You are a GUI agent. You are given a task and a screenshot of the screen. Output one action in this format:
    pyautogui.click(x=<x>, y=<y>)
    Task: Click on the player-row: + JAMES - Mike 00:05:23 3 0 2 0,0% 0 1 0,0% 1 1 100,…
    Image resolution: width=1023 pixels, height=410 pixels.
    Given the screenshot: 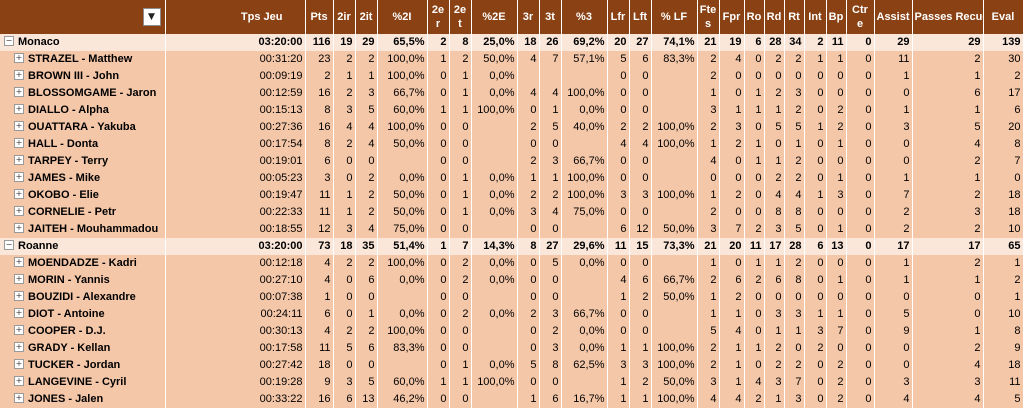 What is the action you would take?
    pyautogui.click(x=511, y=178)
    